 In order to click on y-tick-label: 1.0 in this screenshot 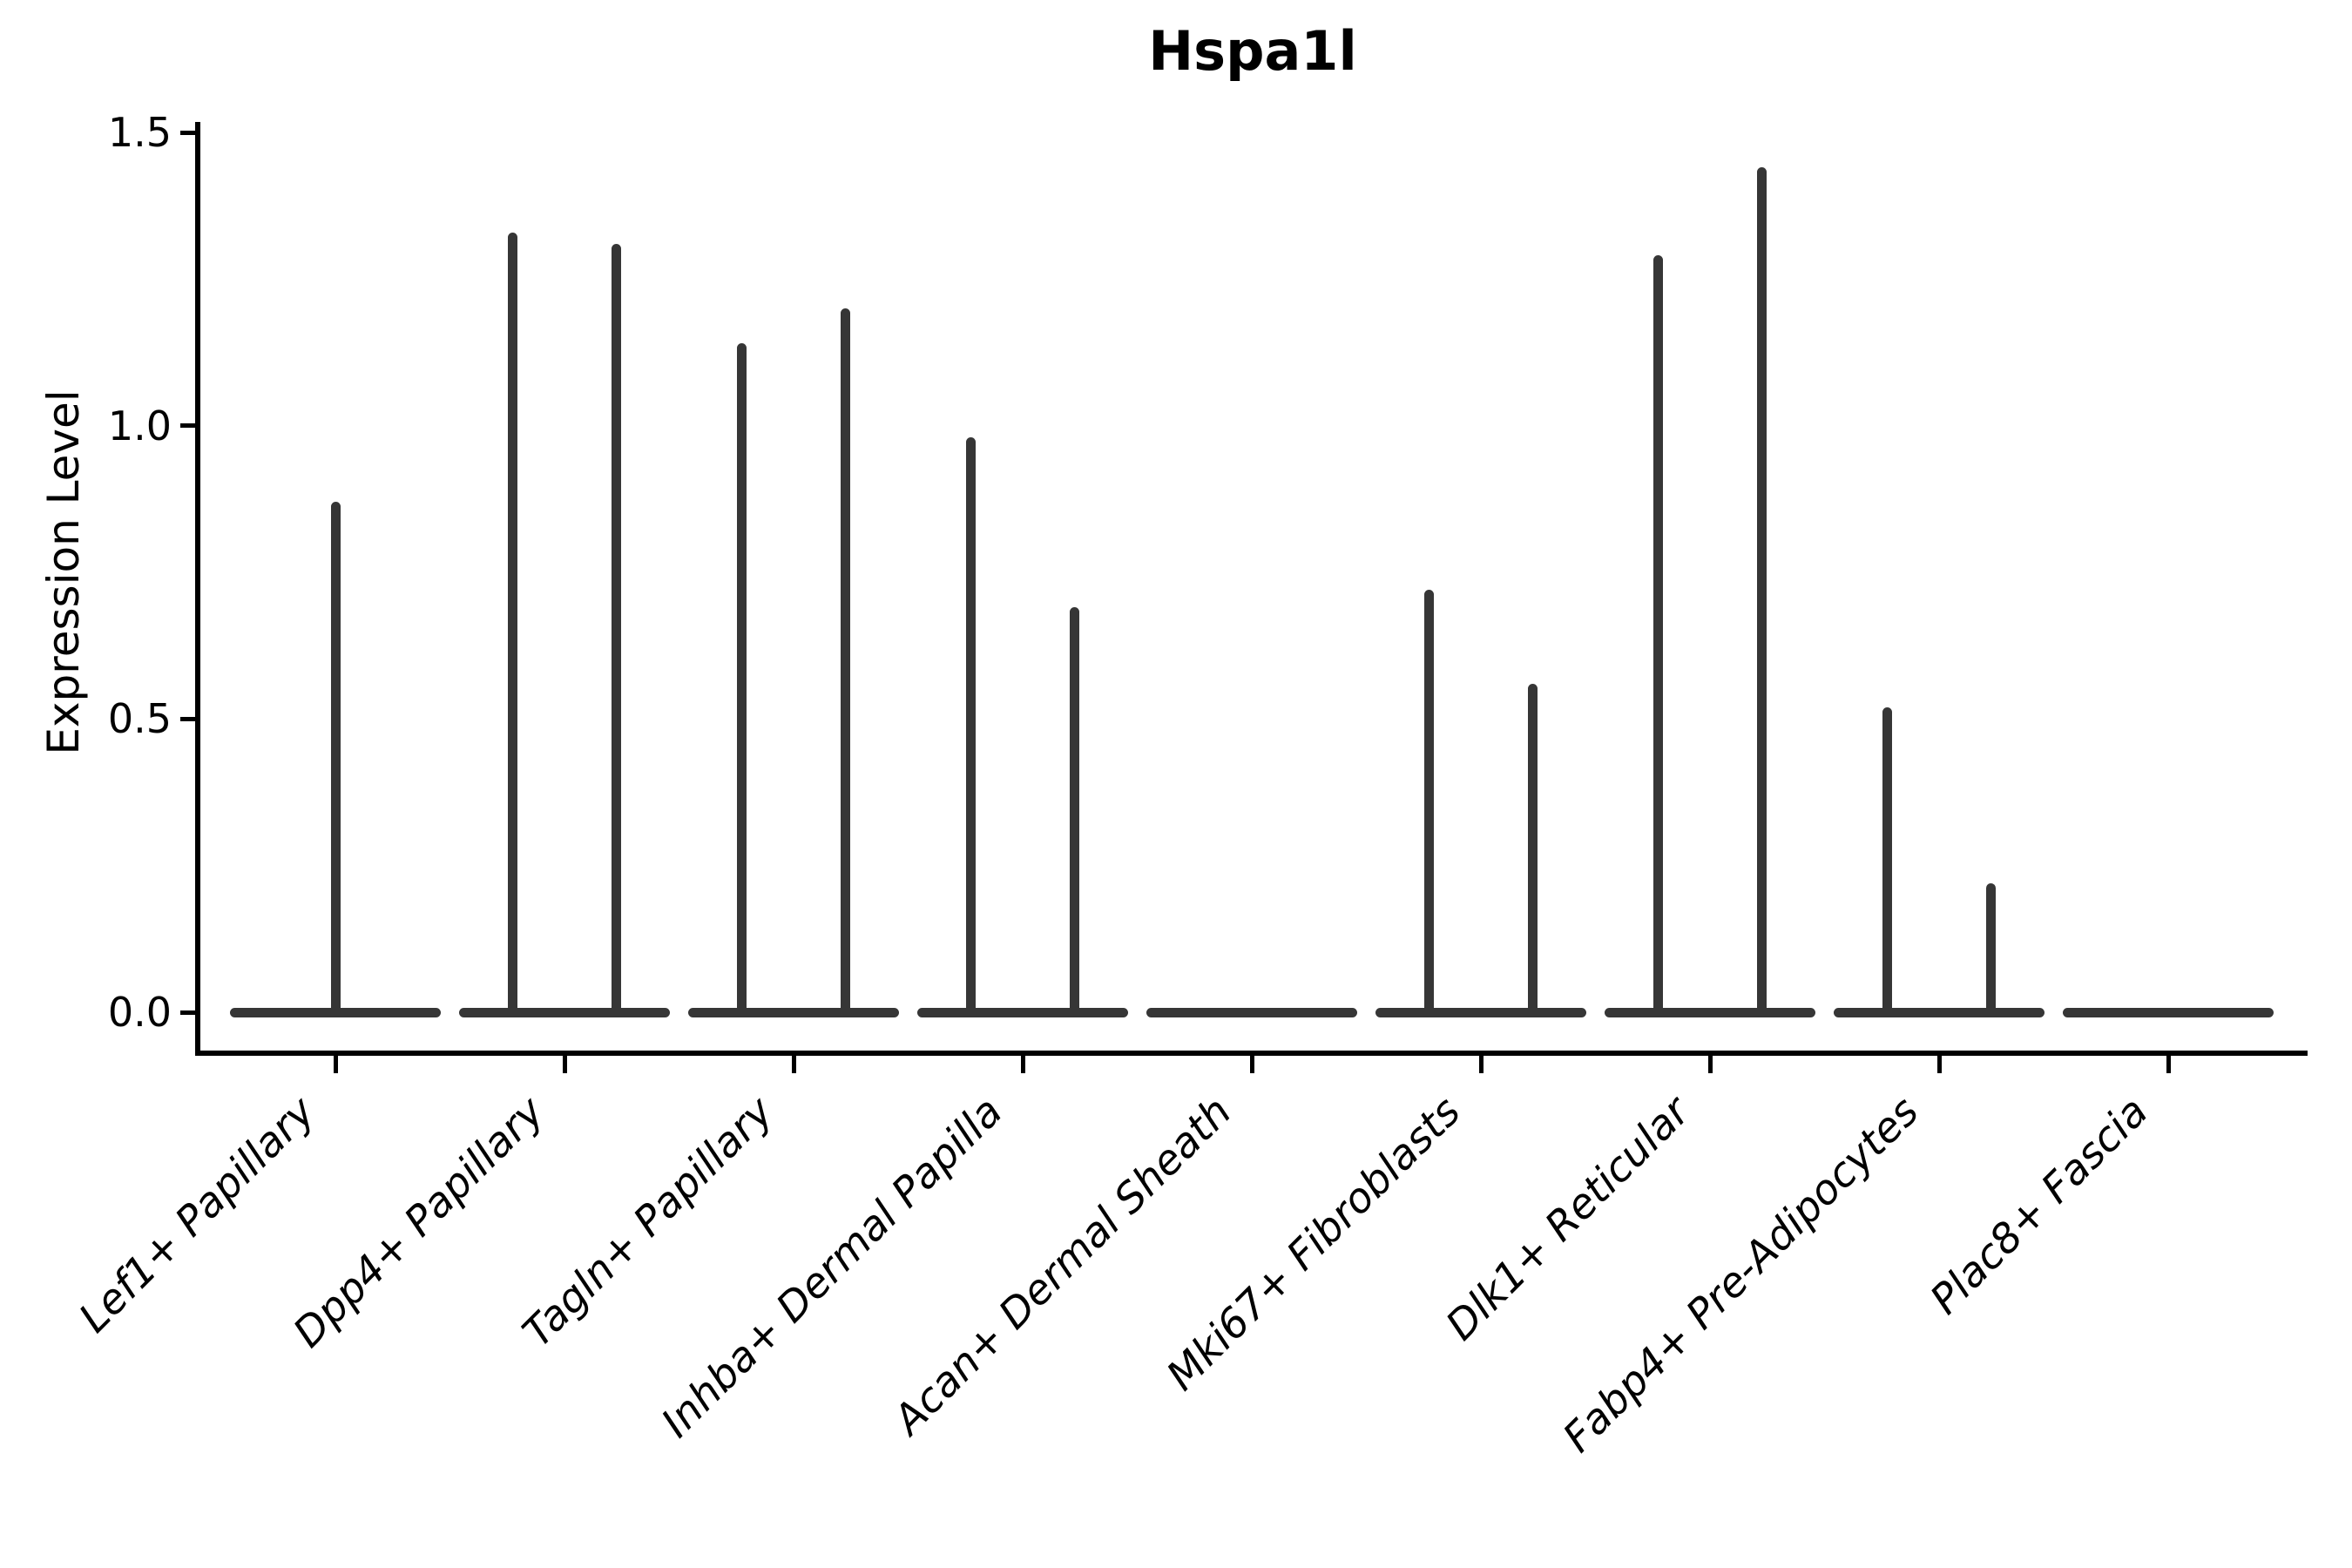, I will do `click(139, 425)`.